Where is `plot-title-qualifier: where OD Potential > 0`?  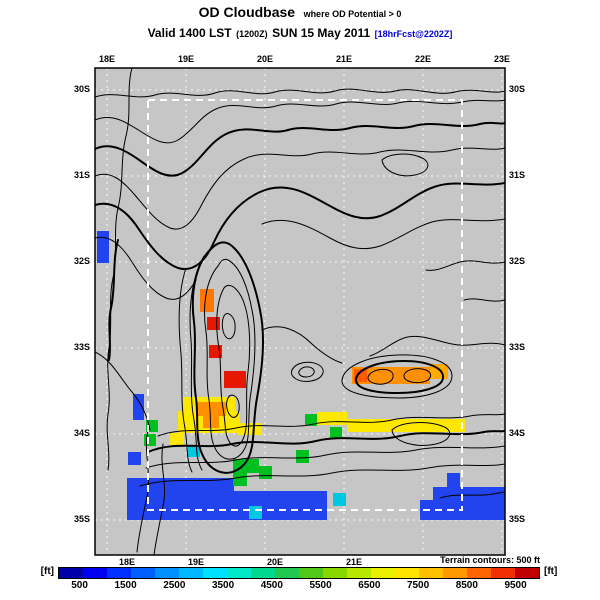 plot-title-qualifier: where OD Potential > 0 is located at coordinates (352, 14).